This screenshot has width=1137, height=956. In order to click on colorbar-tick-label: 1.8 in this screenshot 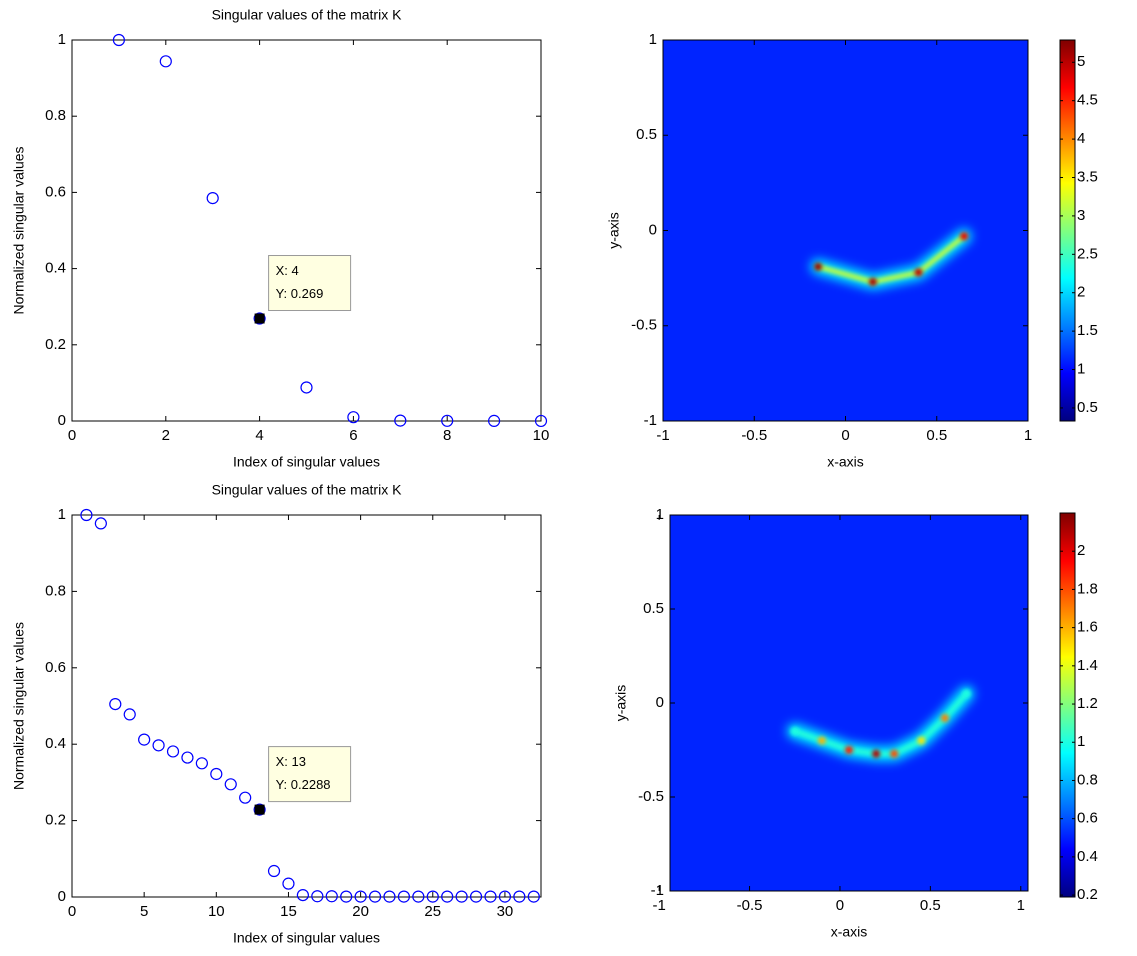, I will do `click(1087, 588)`.